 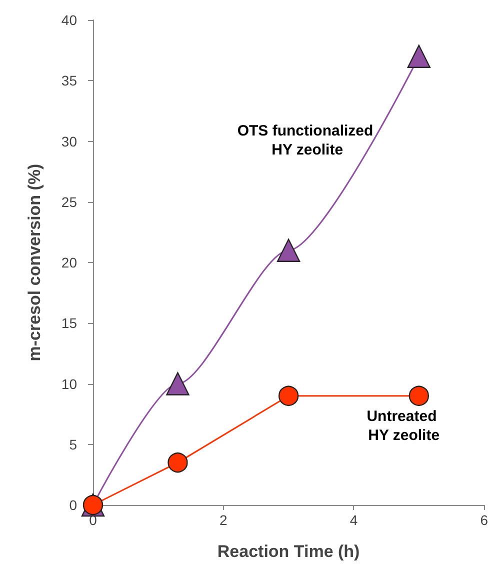 I want to click on y-tick-label: 5, so click(x=73, y=444).